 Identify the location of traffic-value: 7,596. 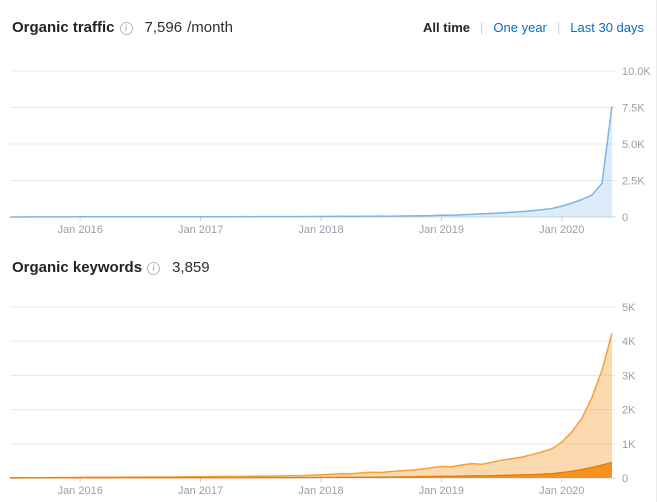
(163, 27).